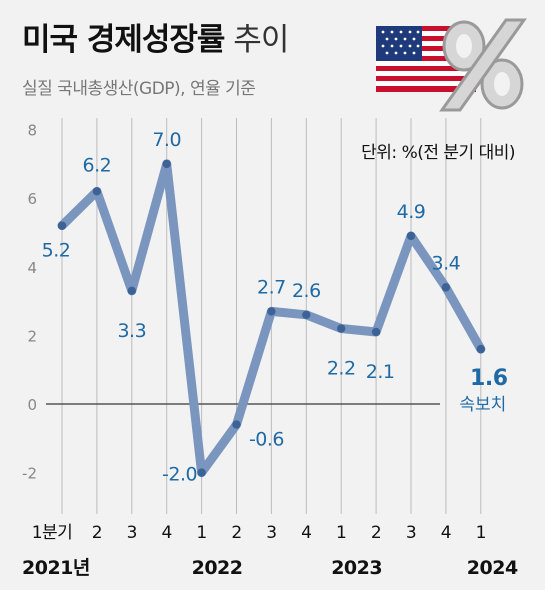 The width and height of the screenshot is (545, 590). What do you see at coordinates (32, 336) in the screenshot?
I see `y-tick-label: 2` at bounding box center [32, 336].